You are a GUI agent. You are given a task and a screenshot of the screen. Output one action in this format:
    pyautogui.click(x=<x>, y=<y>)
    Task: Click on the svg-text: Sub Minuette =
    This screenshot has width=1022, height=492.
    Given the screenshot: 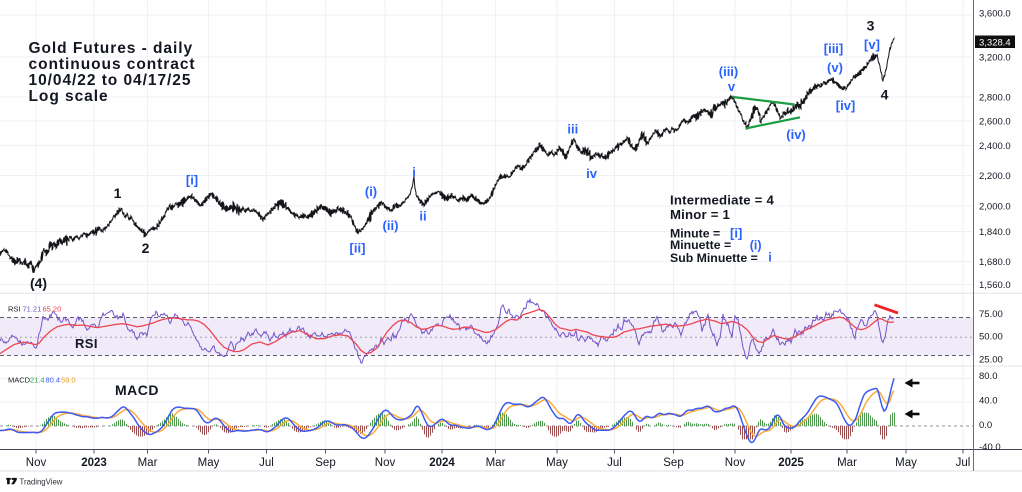 What is the action you would take?
    pyautogui.click(x=714, y=258)
    